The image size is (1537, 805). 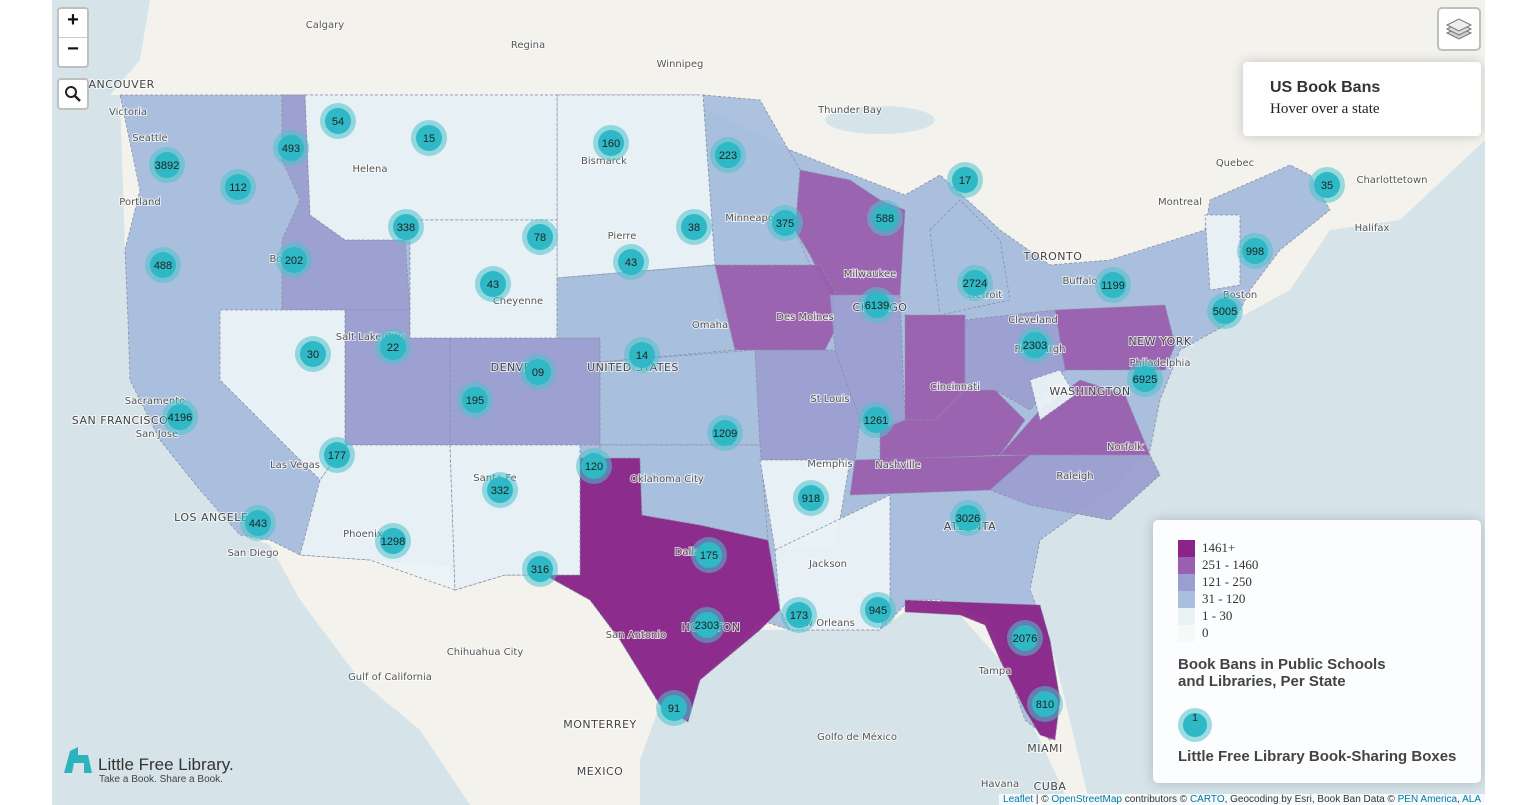 I want to click on cluster-count: 3026, so click(x=968, y=519).